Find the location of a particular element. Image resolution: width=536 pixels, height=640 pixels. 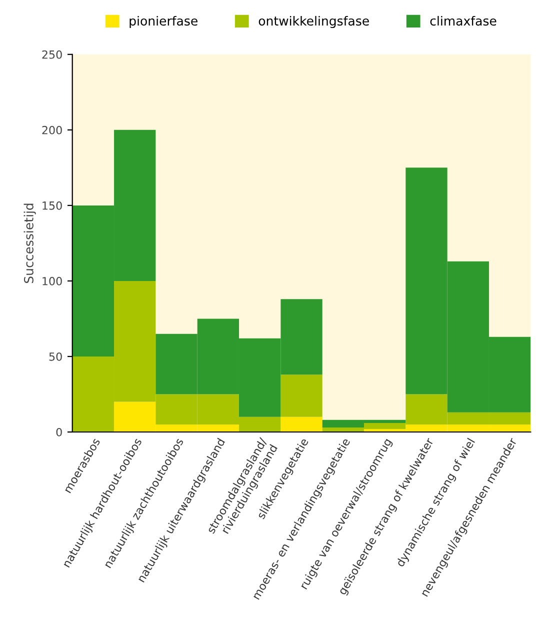

y-tick-label: 150 is located at coordinates (52, 205).